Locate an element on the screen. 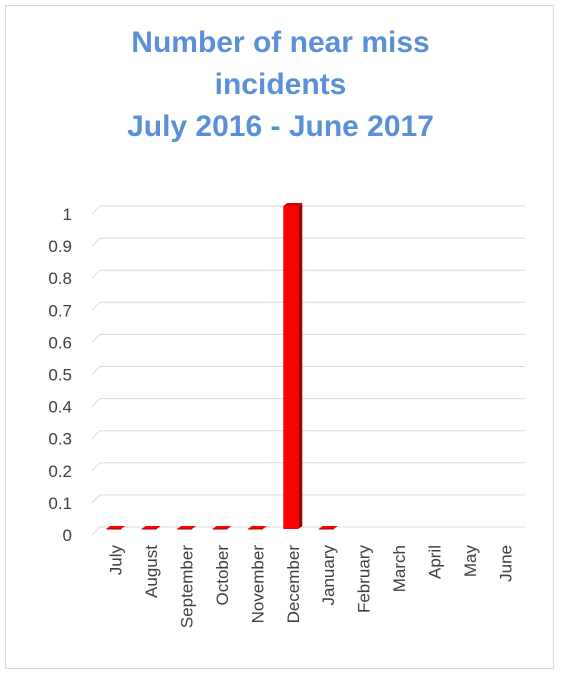 This screenshot has width=561, height=675. x-tick-label: June is located at coordinates (505, 563).